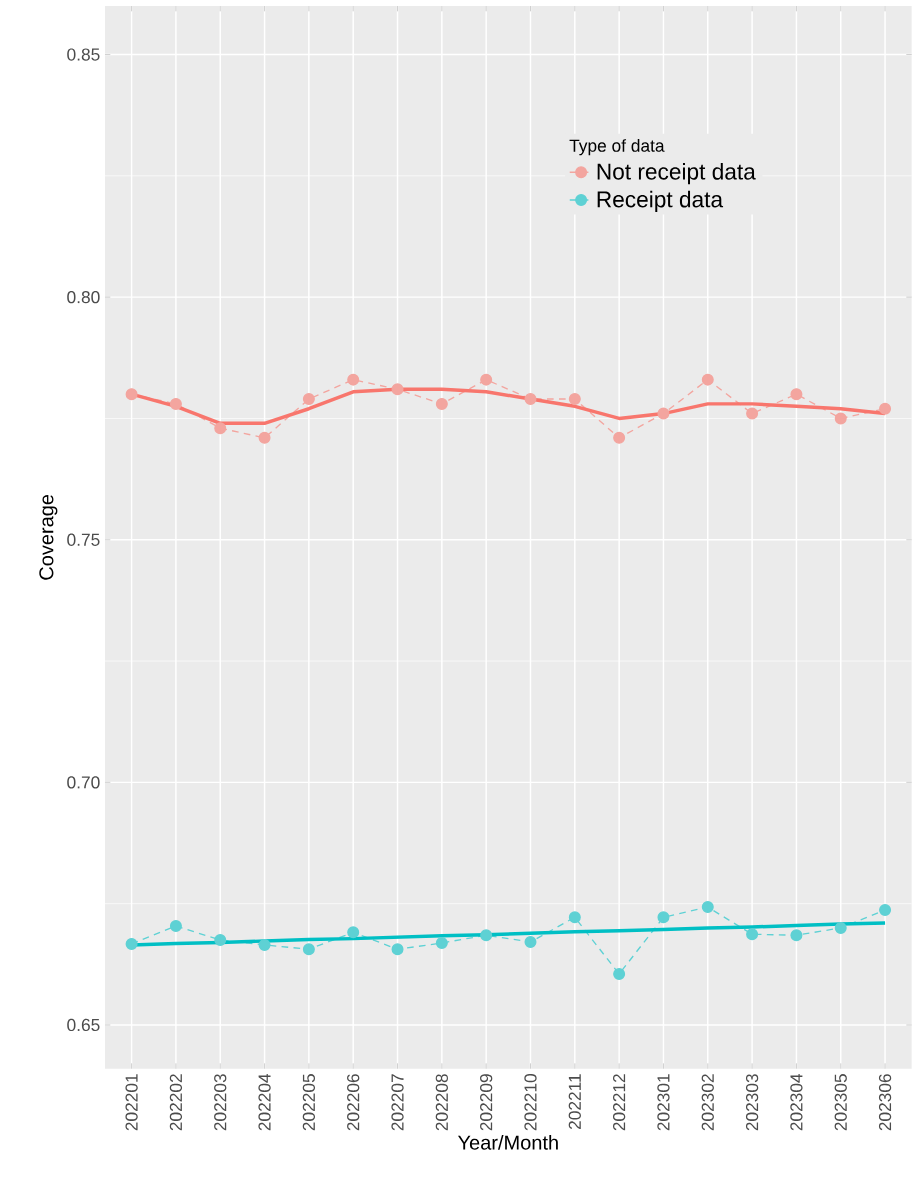 The width and height of the screenshot is (914, 1182). I want to click on x-tick-label: 202302, so click(707, 1102).